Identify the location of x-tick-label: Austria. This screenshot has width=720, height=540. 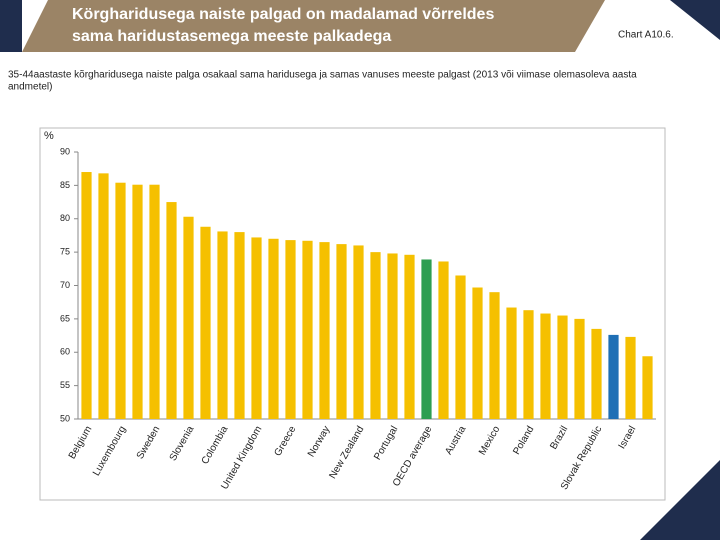
(455, 440).